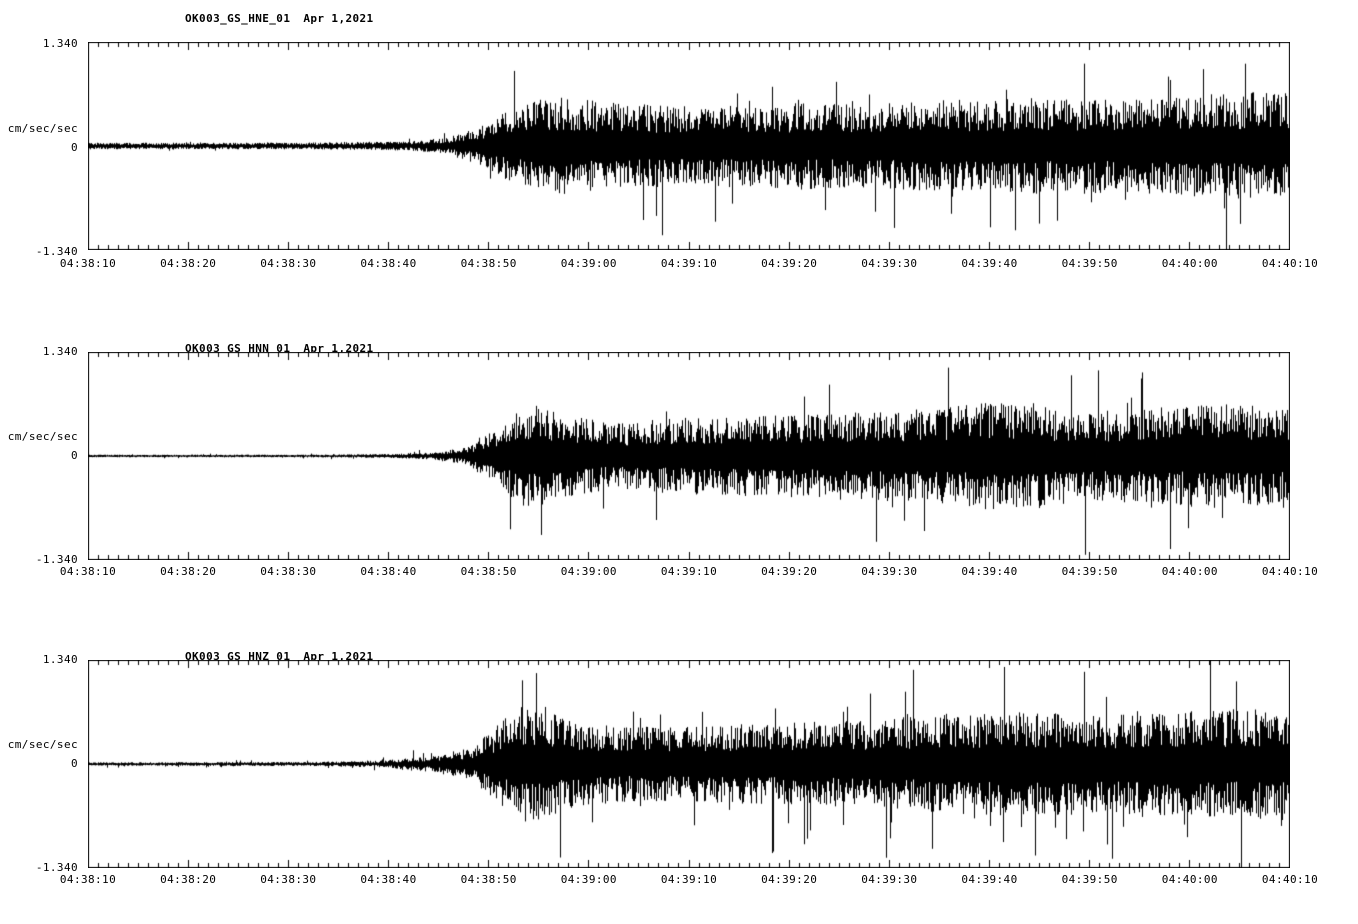 The image size is (1358, 924). What do you see at coordinates (238, 656) in the screenshot?
I see `channel-id: OK003_GS_HNZ_01` at bounding box center [238, 656].